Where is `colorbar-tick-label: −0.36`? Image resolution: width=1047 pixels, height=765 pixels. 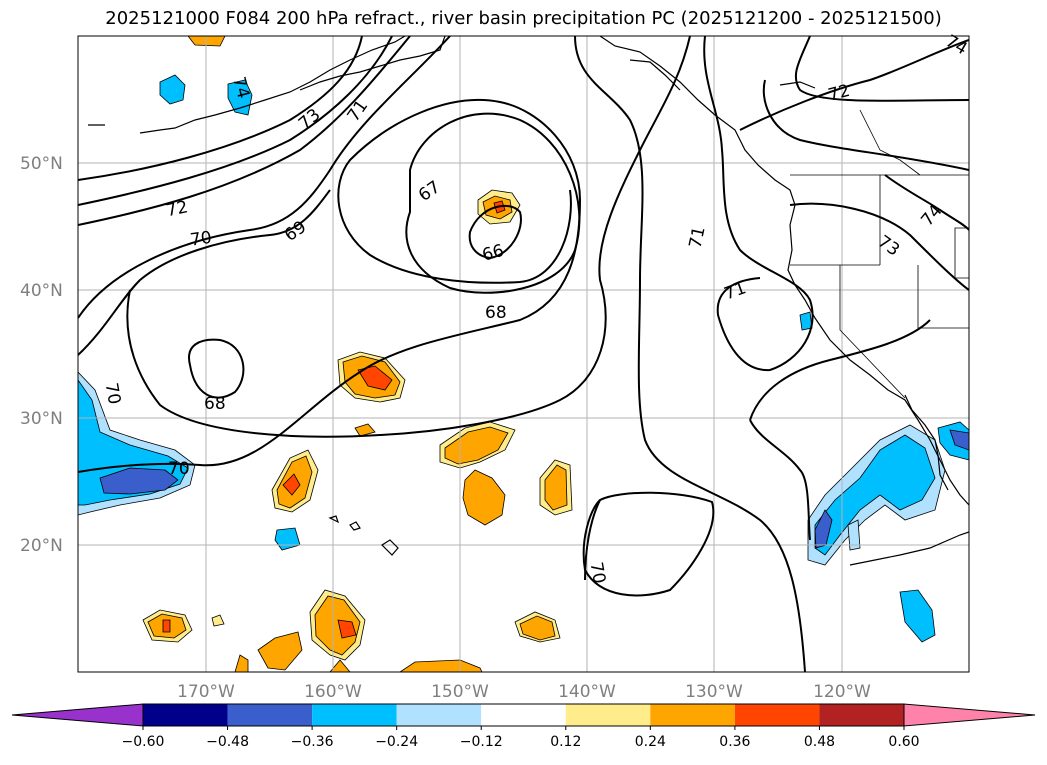
colorbar-tick-label: −0.36 is located at coordinates (312, 742).